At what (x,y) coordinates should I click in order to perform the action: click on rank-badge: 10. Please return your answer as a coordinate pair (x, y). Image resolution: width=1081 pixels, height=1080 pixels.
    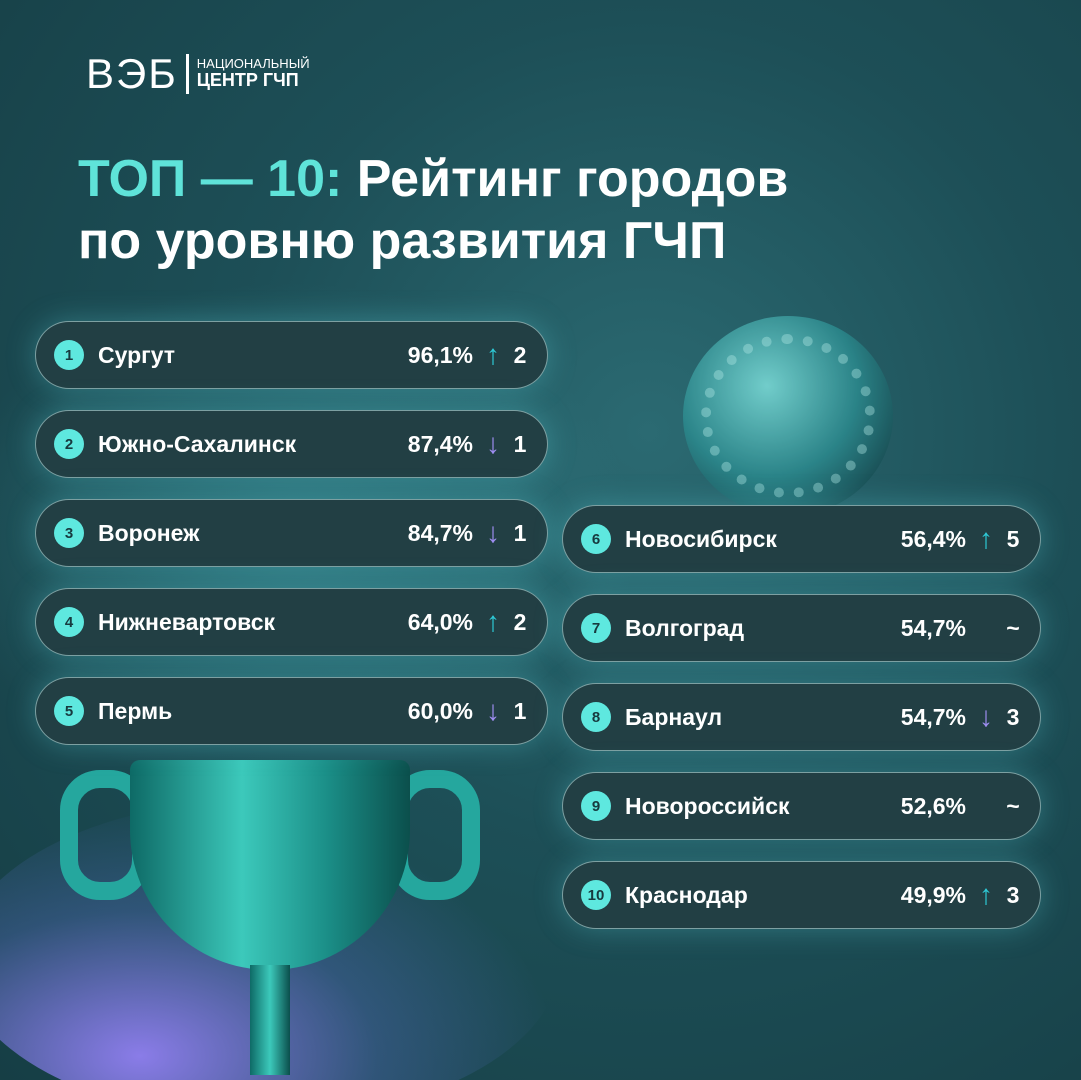
    Looking at the image, I should click on (596, 895).